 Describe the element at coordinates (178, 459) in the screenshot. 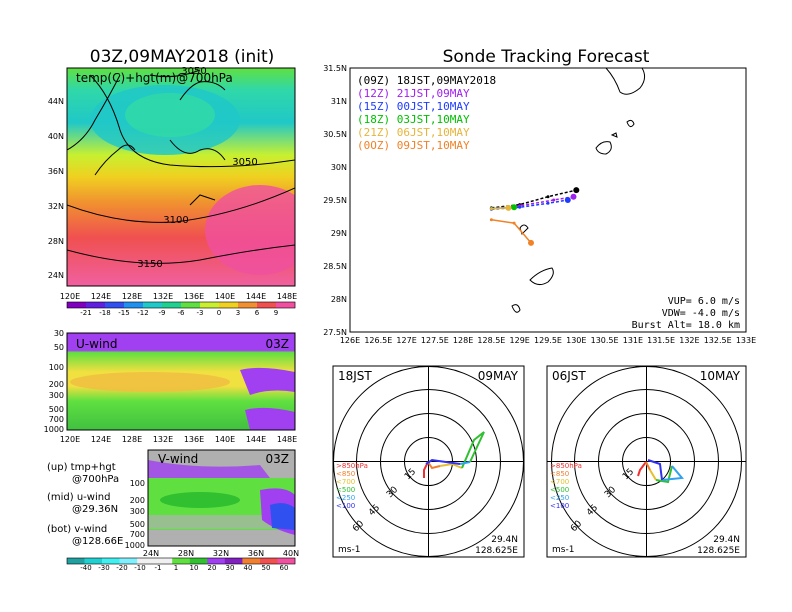

I see `v-wind-title: V-wind` at that location.